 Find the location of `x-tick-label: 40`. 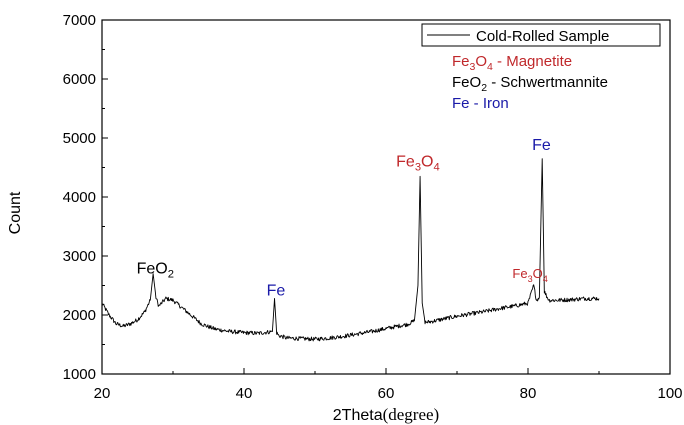

x-tick-label: 40 is located at coordinates (244, 393).